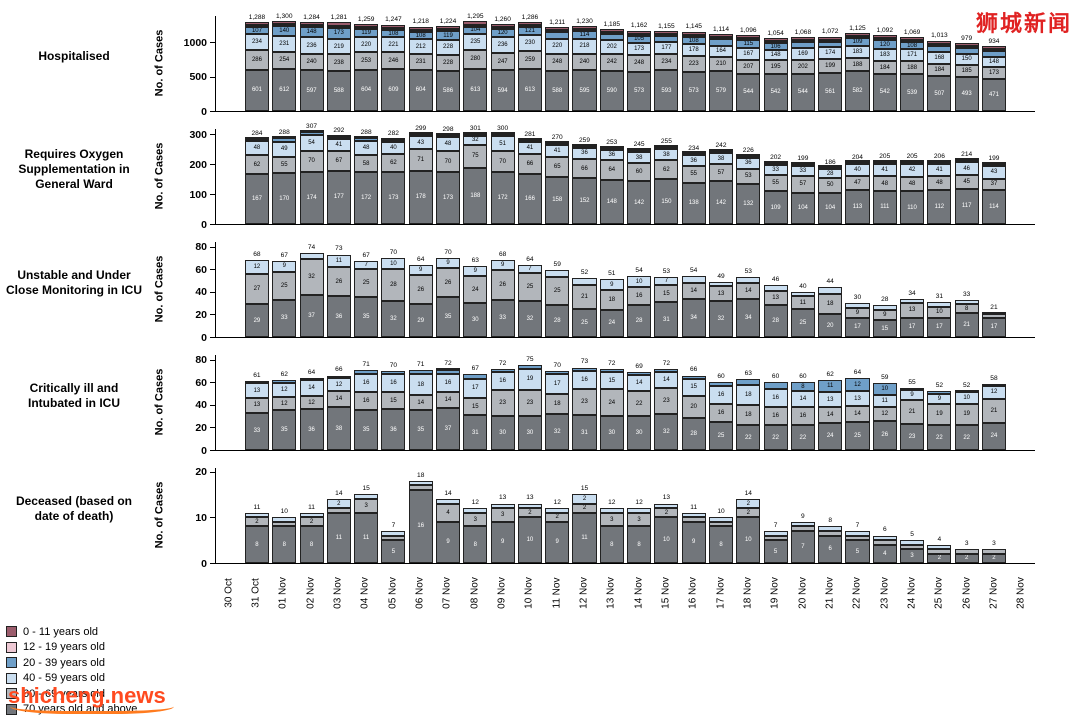 This screenshot has height=722, width=1080. What do you see at coordinates (939, 176) in the screenshot?
I see `bar-slot: 112 48 41 206` at bounding box center [939, 176].